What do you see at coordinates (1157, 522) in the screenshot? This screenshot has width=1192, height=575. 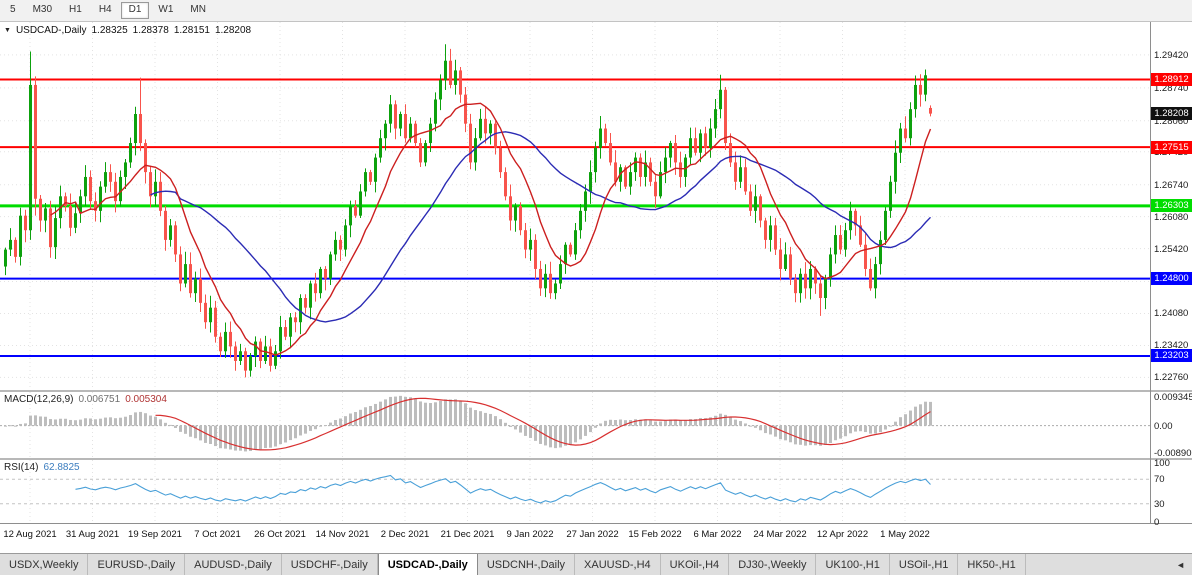 I see `rsi-axis-label: 0` at bounding box center [1157, 522].